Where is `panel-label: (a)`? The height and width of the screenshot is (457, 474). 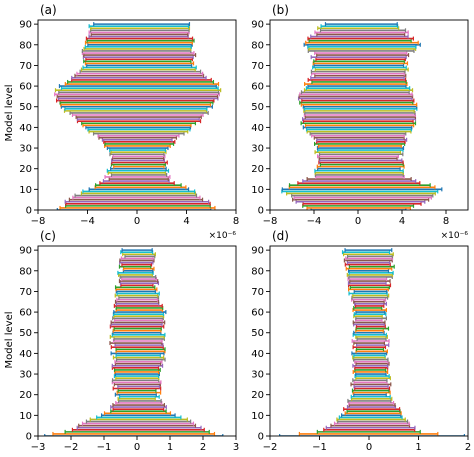
panel-label: (a) is located at coordinates (48, 10).